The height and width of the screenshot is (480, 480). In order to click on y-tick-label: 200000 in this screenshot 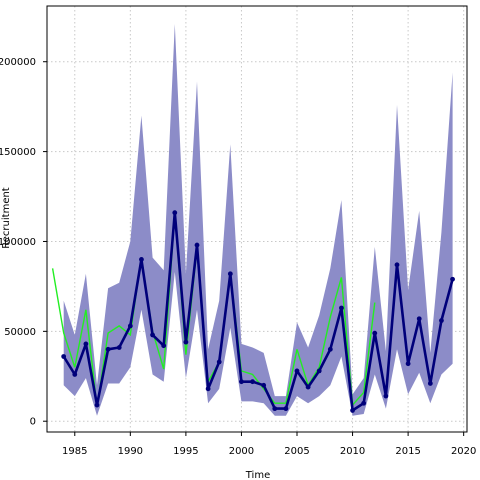, I will do `click(18, 62)`.